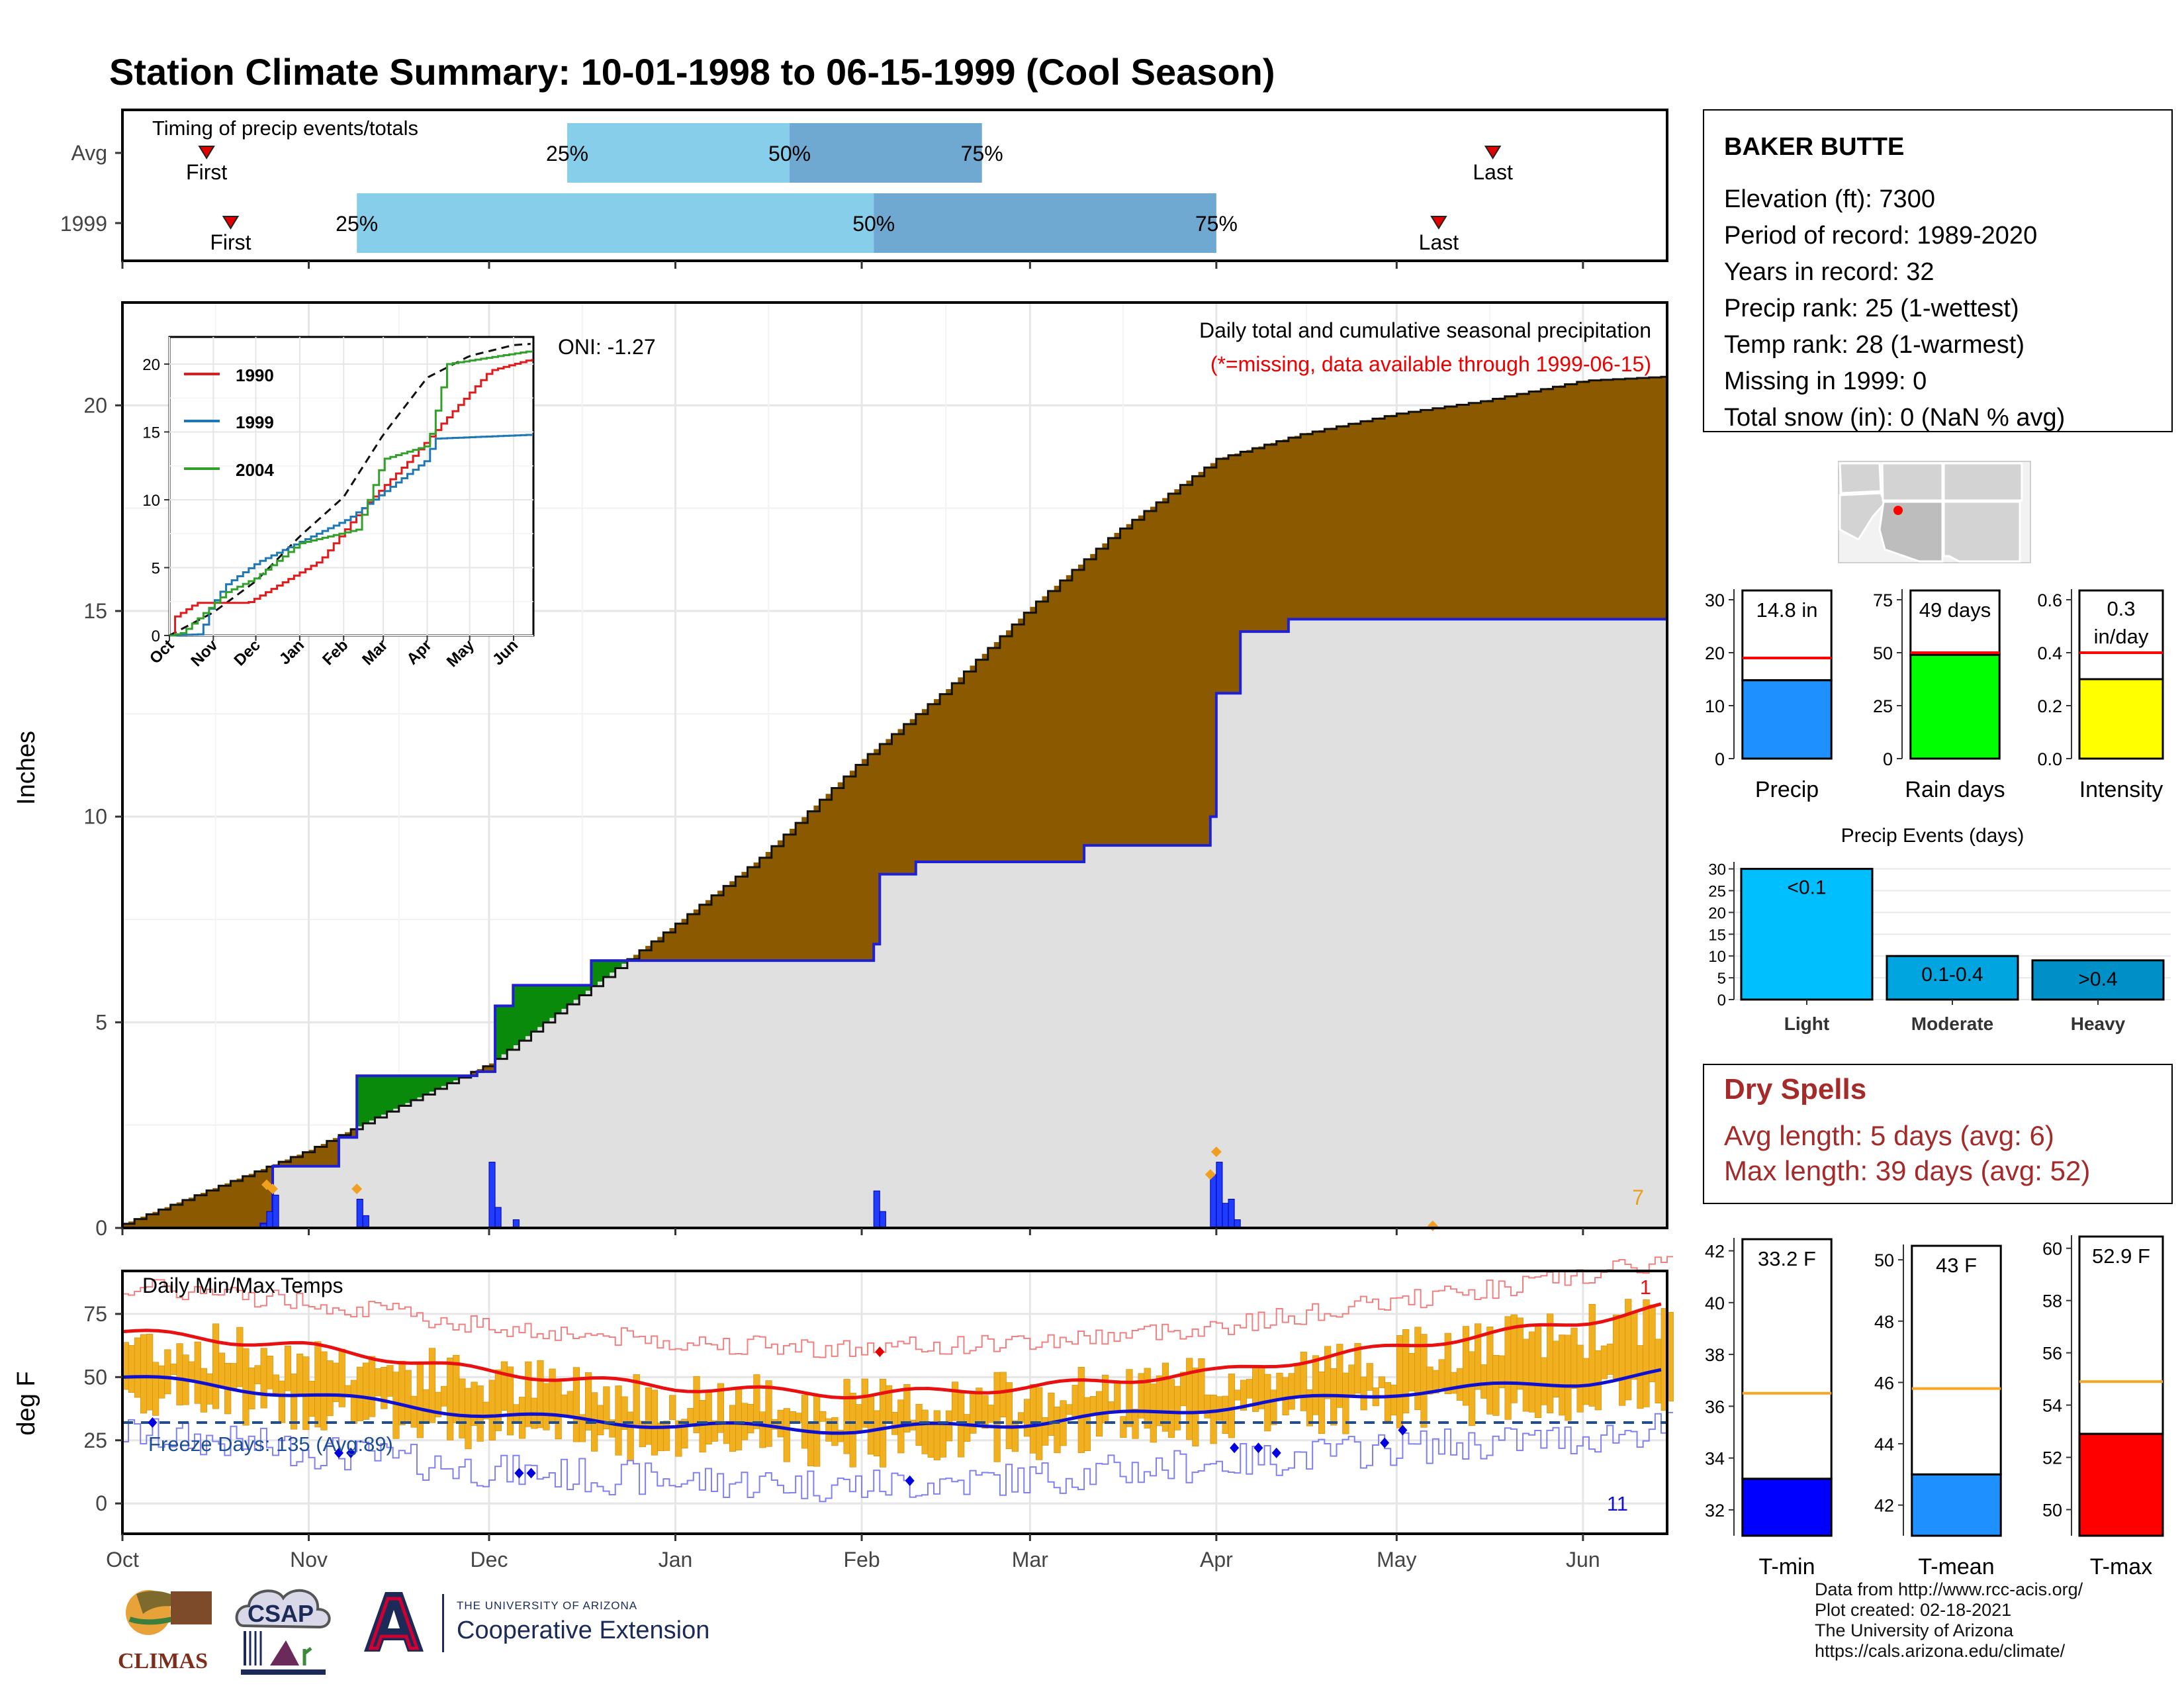  What do you see at coordinates (1883, 653) in the screenshot?
I see `rain-days-y-tick-label: 50` at bounding box center [1883, 653].